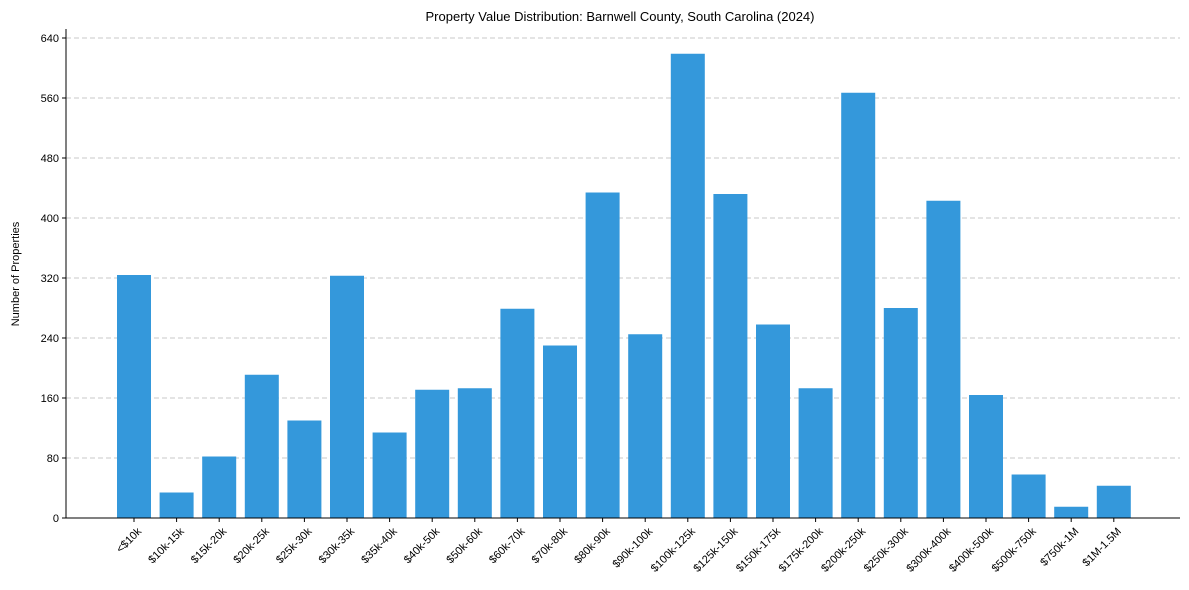 This screenshot has height=590, width=1189. I want to click on x-tick-label: $500k-750k, so click(1014, 549).